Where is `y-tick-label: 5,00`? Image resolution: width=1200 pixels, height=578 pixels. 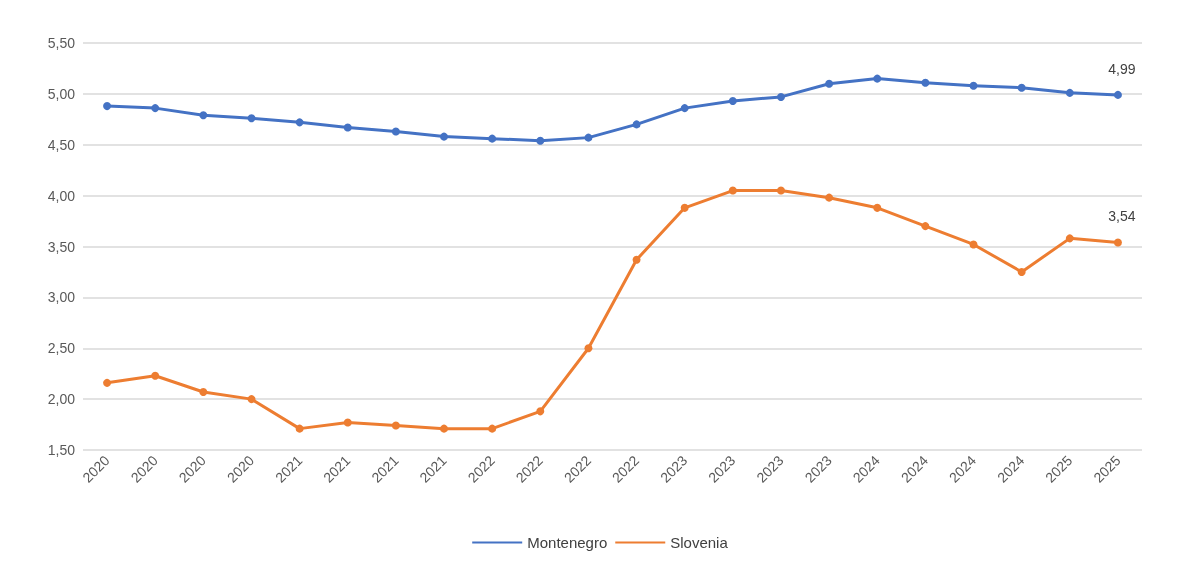 y-tick-label: 5,00 is located at coordinates (61, 93).